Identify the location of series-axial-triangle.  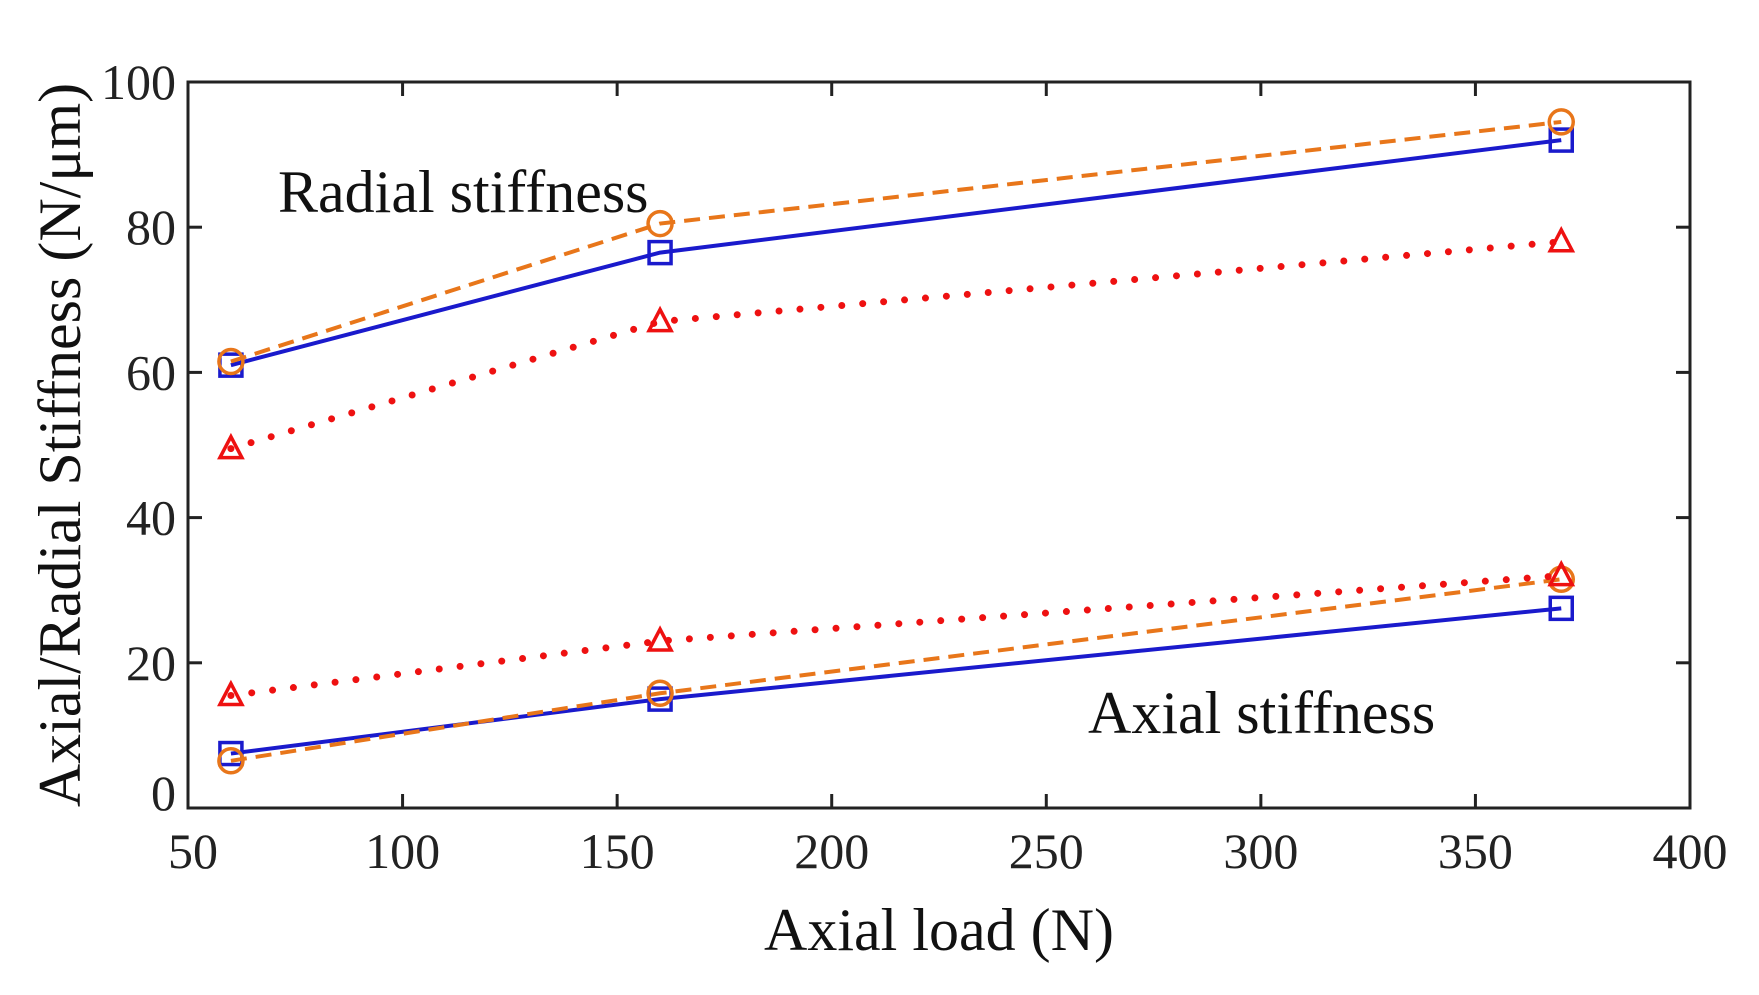
(896, 633).